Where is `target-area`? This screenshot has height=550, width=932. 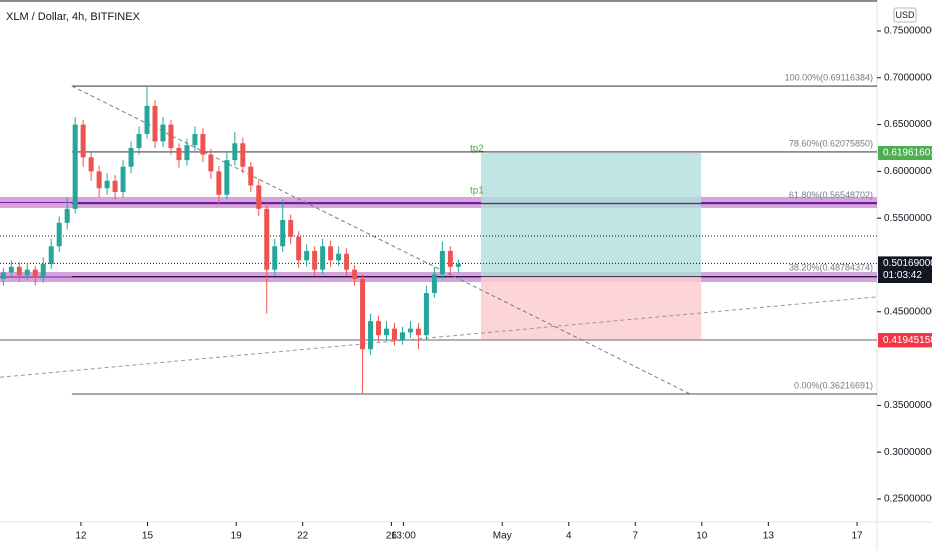 target-area is located at coordinates (591, 215).